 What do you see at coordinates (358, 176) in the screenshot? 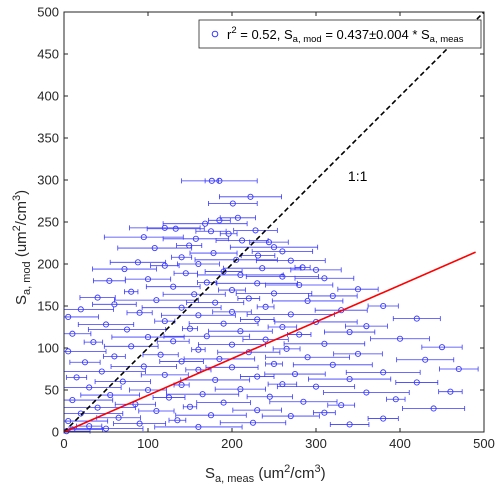
I see `one-to-one-label: 1:1` at bounding box center [358, 176].